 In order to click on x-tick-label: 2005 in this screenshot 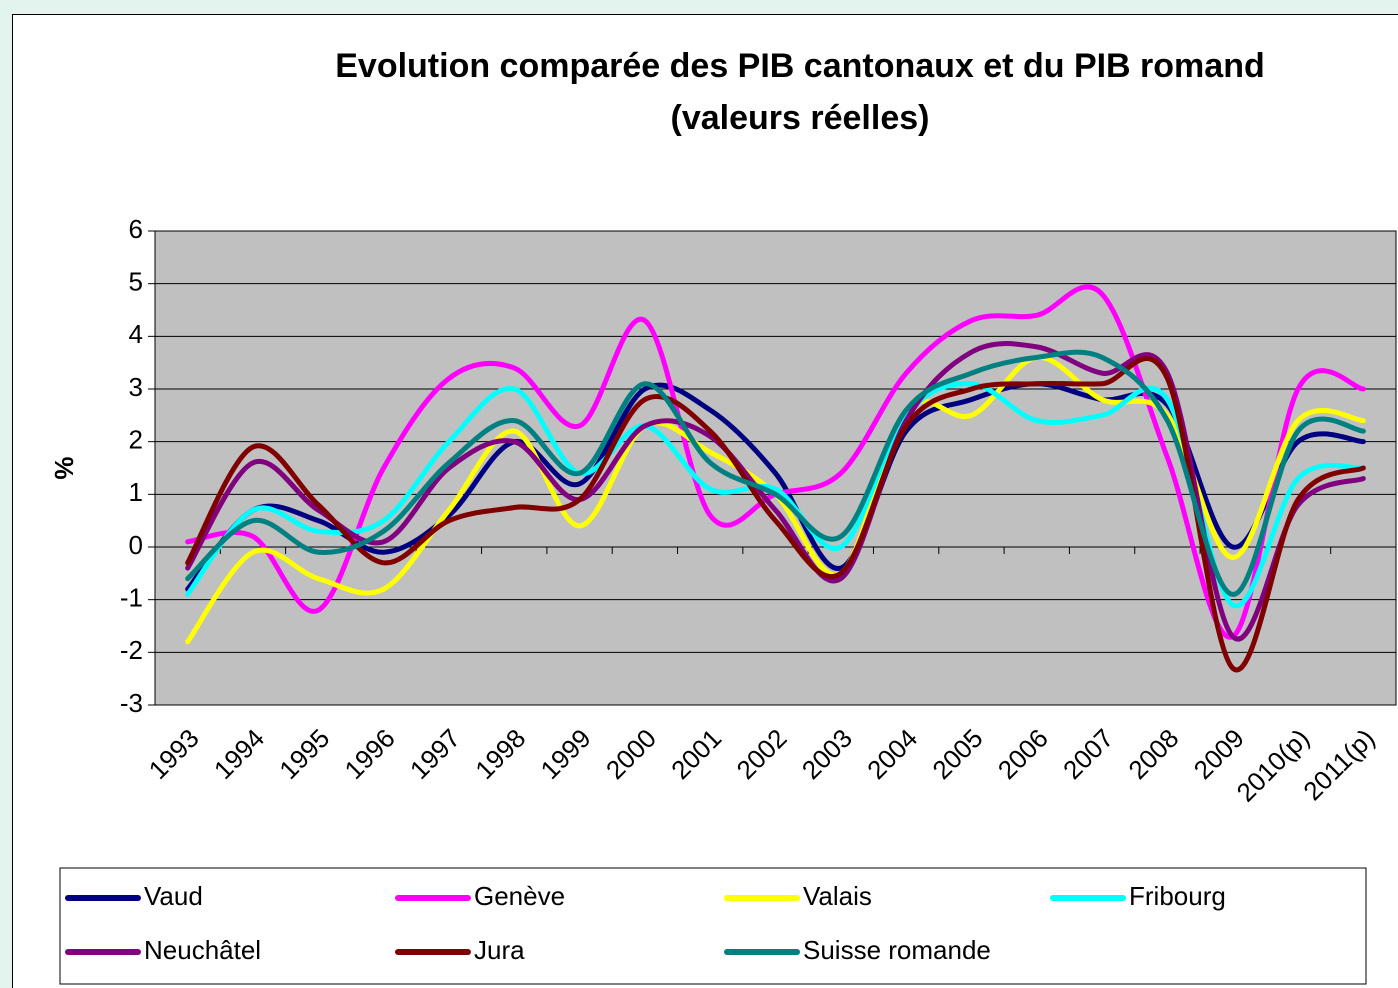, I will do `click(957, 754)`.